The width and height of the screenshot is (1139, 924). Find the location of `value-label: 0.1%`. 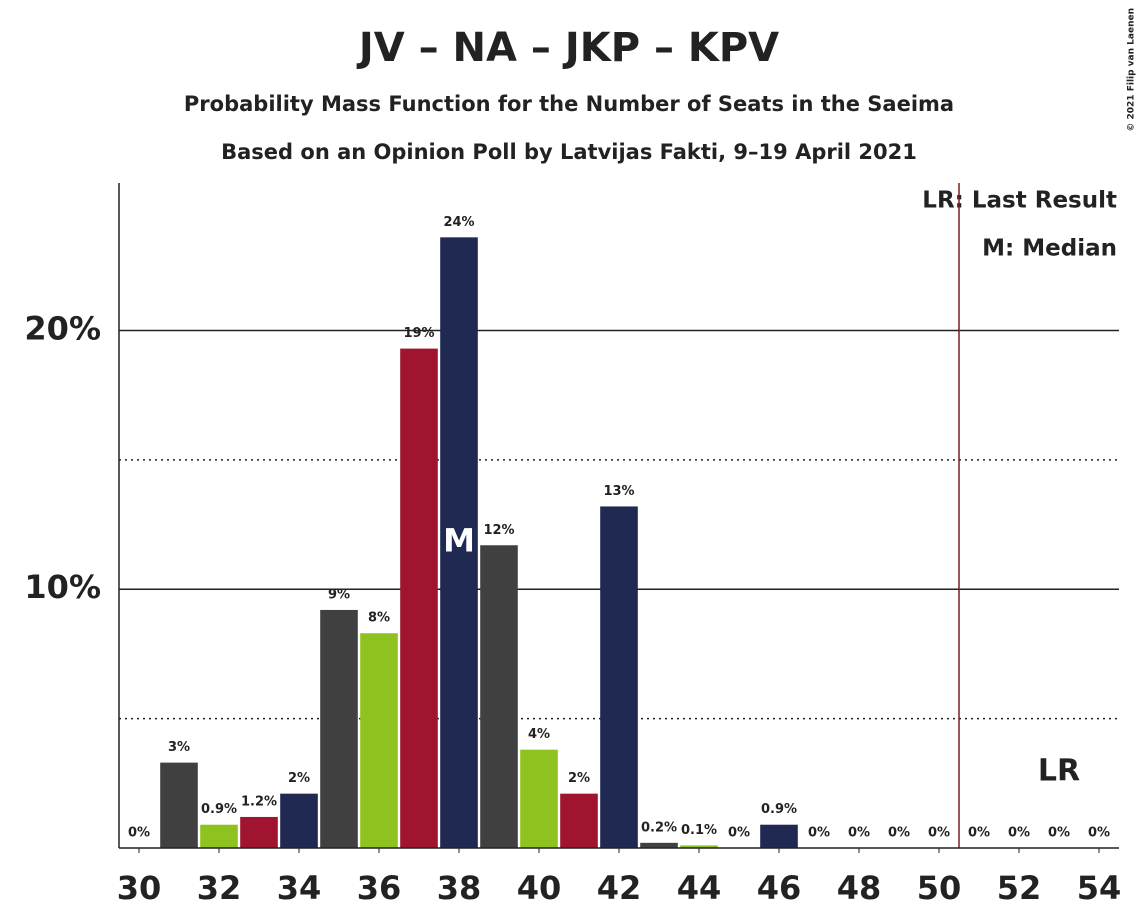

value-label: 0.1% is located at coordinates (699, 830).